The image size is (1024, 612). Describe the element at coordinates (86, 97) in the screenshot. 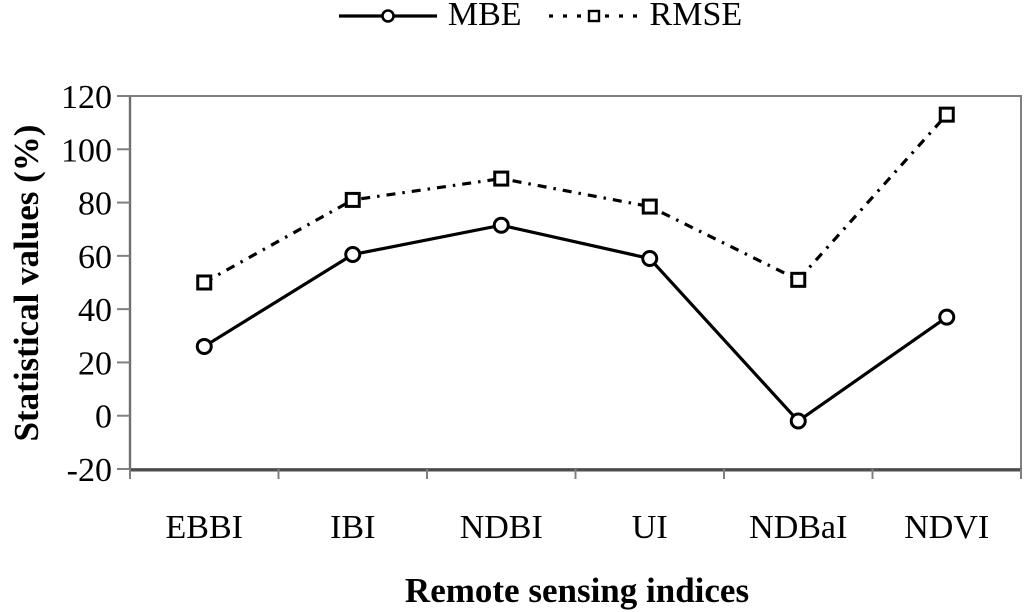

I see `y-tick-label: 120` at that location.